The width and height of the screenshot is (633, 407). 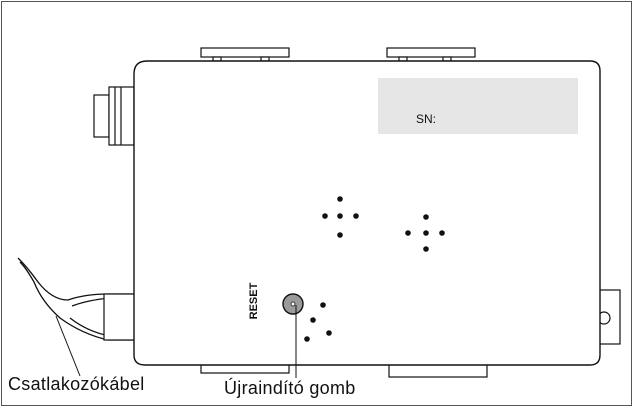 What do you see at coordinates (425, 233) in the screenshot?
I see `led-cluster-right` at bounding box center [425, 233].